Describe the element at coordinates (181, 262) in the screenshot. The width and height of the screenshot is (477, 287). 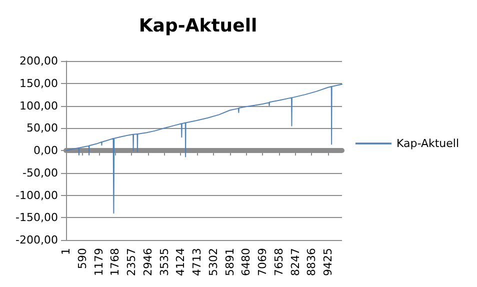
I see `x-tick-label: 4124` at that location.